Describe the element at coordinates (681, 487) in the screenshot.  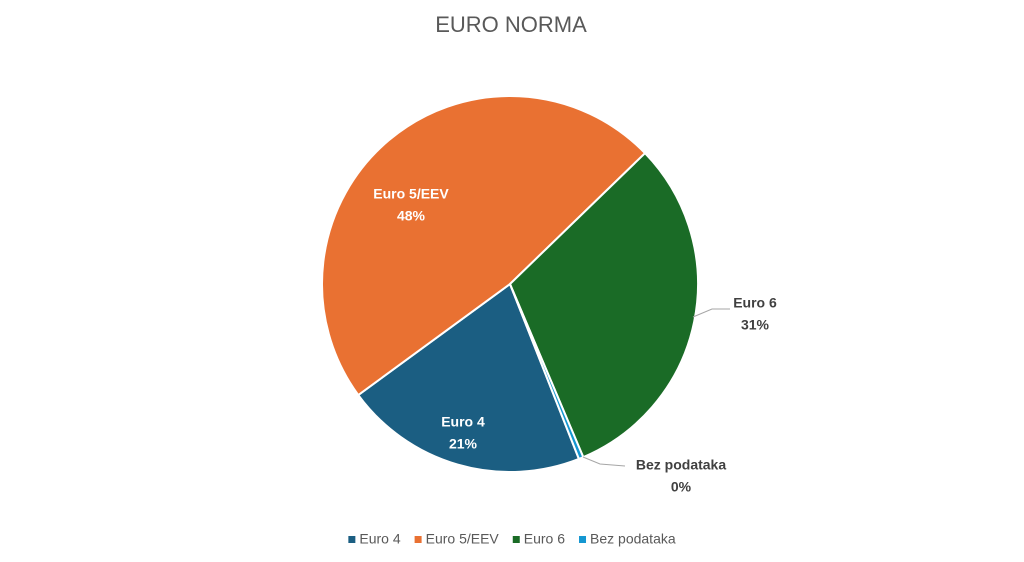
I see `data-label-value: 0%` at that location.